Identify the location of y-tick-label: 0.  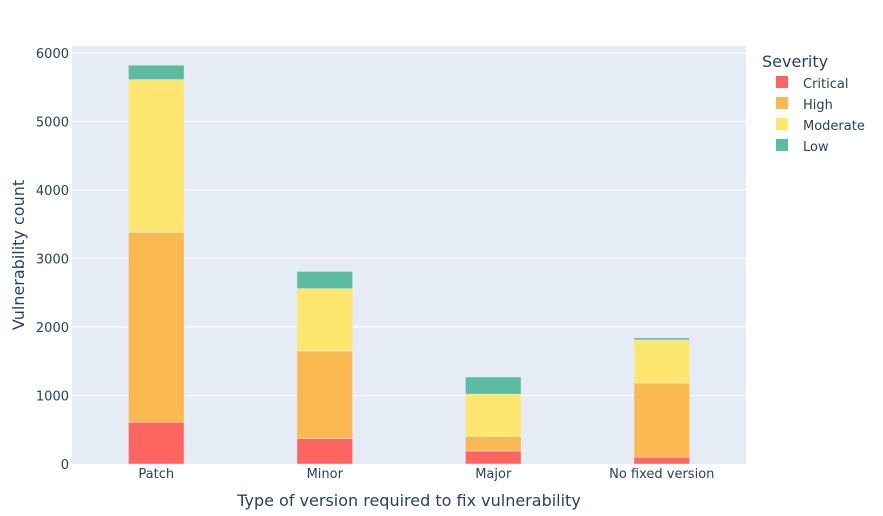
(65, 465).